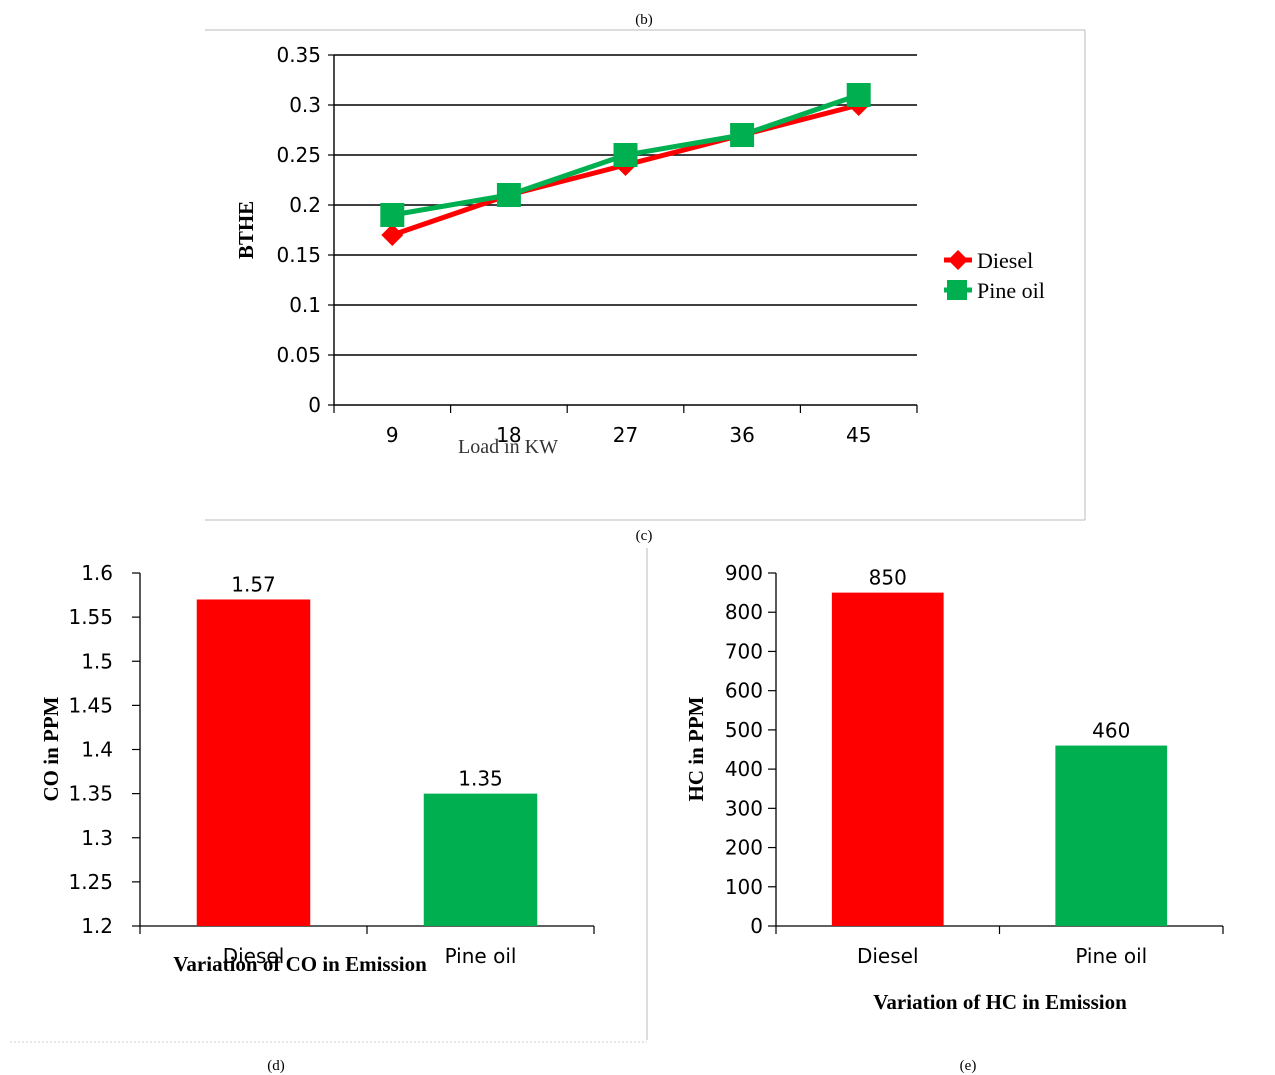  Describe the element at coordinates (90, 882) in the screenshot. I see `y-tick-label: 1.25` at that location.